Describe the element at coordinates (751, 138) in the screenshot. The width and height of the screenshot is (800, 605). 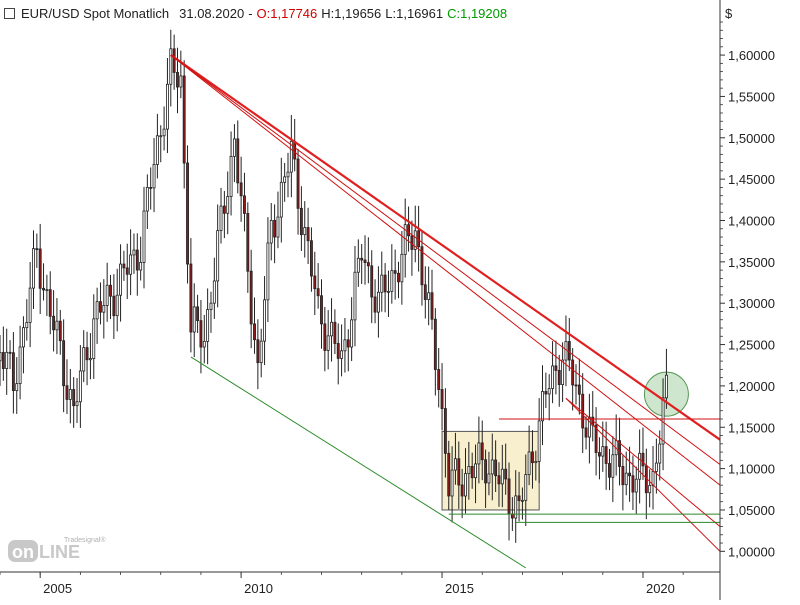
I see `y-tick-label: 1,50000` at that location.